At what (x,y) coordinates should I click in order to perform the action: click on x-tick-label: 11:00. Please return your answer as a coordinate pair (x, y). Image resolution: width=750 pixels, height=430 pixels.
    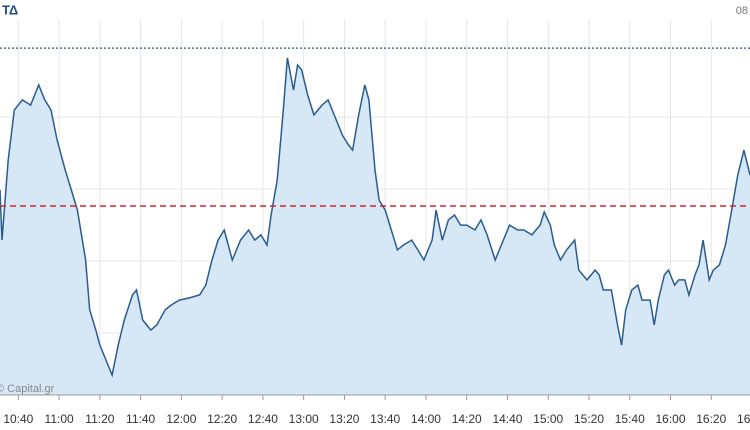
    Looking at the image, I should click on (59, 419).